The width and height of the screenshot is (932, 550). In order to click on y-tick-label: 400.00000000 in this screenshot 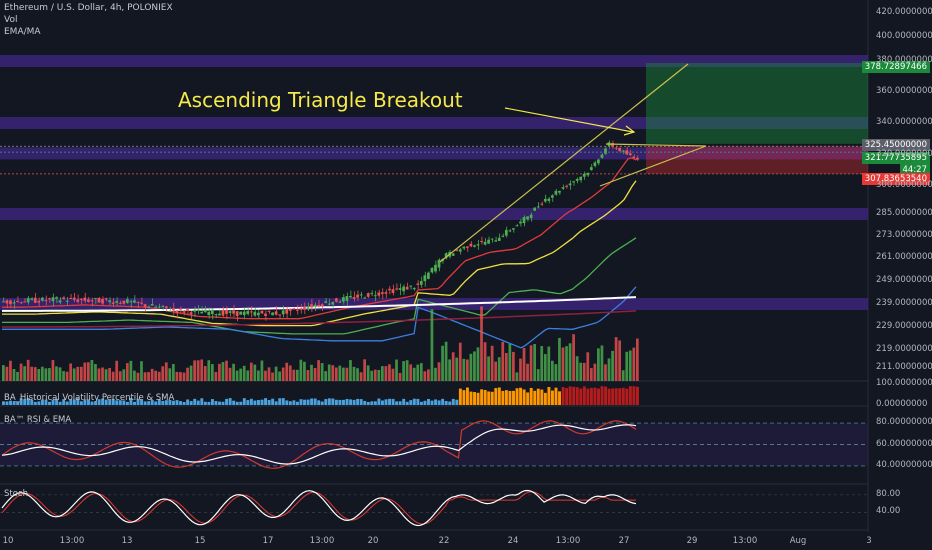, I will do `click(904, 36)`.